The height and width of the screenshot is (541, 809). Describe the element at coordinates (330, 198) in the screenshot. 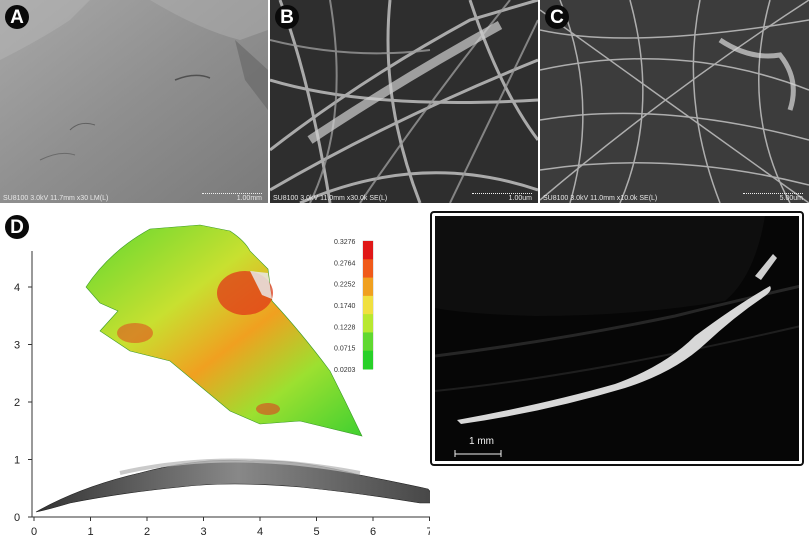

I see `sem-meta-b: SU8100 3.0kV 11.0mm x30.0k SE(L)` at that location.